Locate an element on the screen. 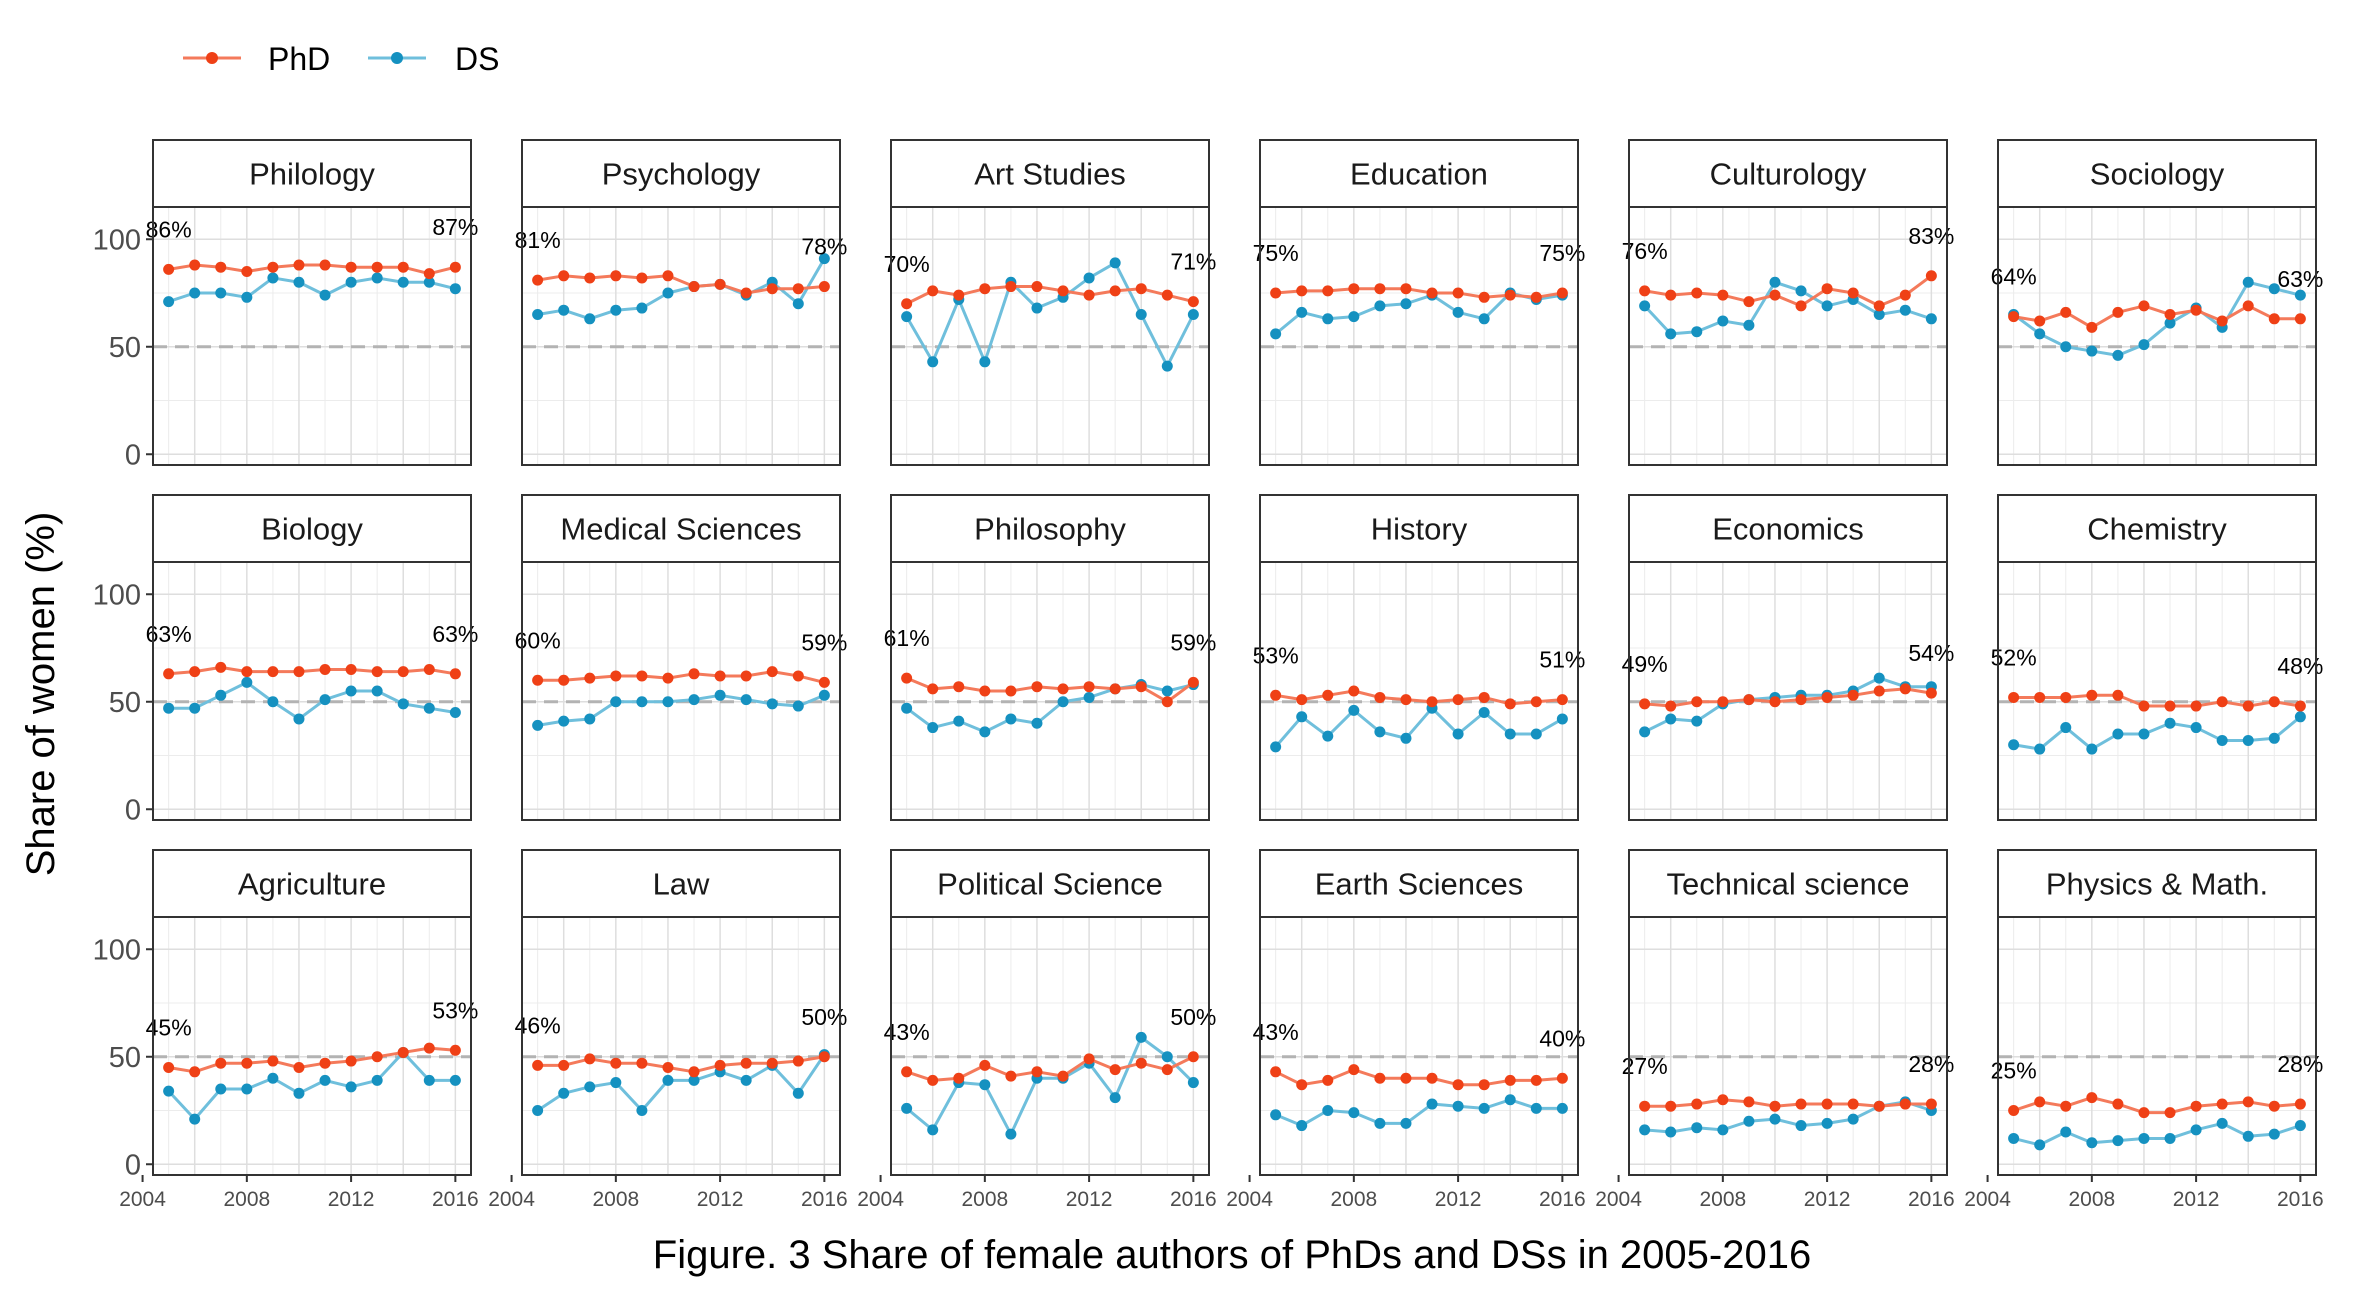 This screenshot has height=1299, width=2362. panel-title: Medical Sciences is located at coordinates (680, 529).